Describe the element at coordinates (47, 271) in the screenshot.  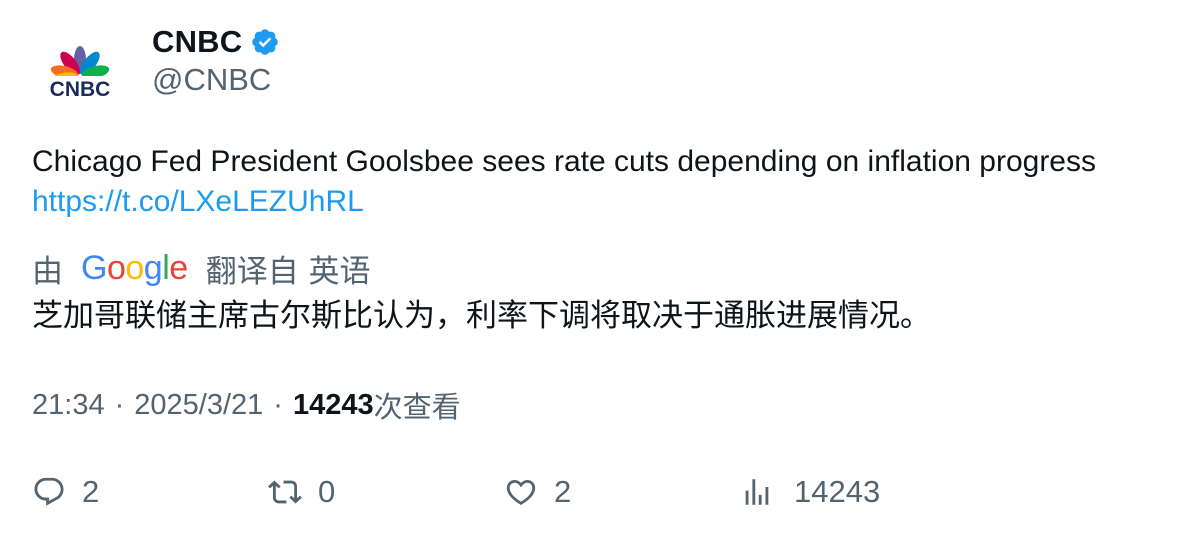
I see `translated-by-label: 由` at that location.